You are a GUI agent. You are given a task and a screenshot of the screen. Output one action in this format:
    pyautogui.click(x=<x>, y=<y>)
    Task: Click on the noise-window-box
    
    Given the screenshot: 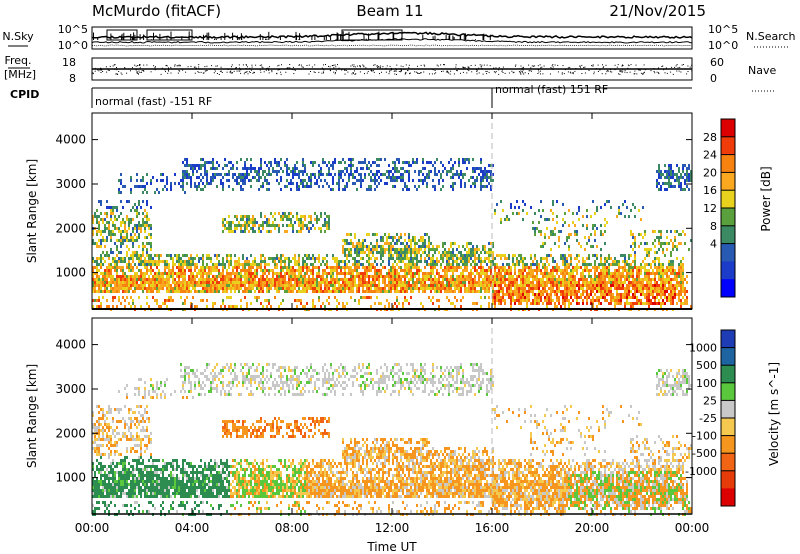 What is the action you would take?
    pyautogui.click(x=372, y=35)
    